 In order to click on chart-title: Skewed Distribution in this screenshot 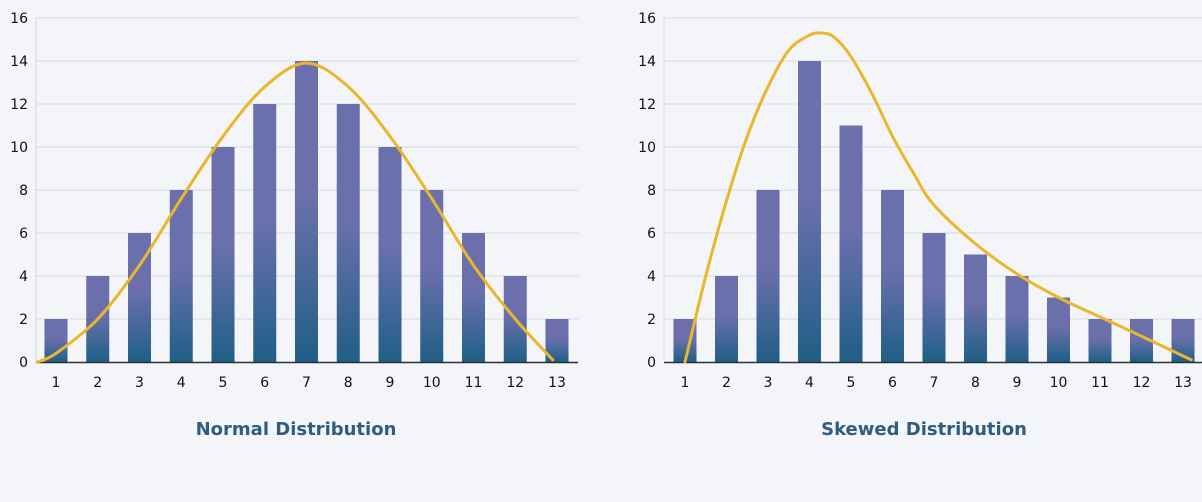, I will do `click(924, 429)`.